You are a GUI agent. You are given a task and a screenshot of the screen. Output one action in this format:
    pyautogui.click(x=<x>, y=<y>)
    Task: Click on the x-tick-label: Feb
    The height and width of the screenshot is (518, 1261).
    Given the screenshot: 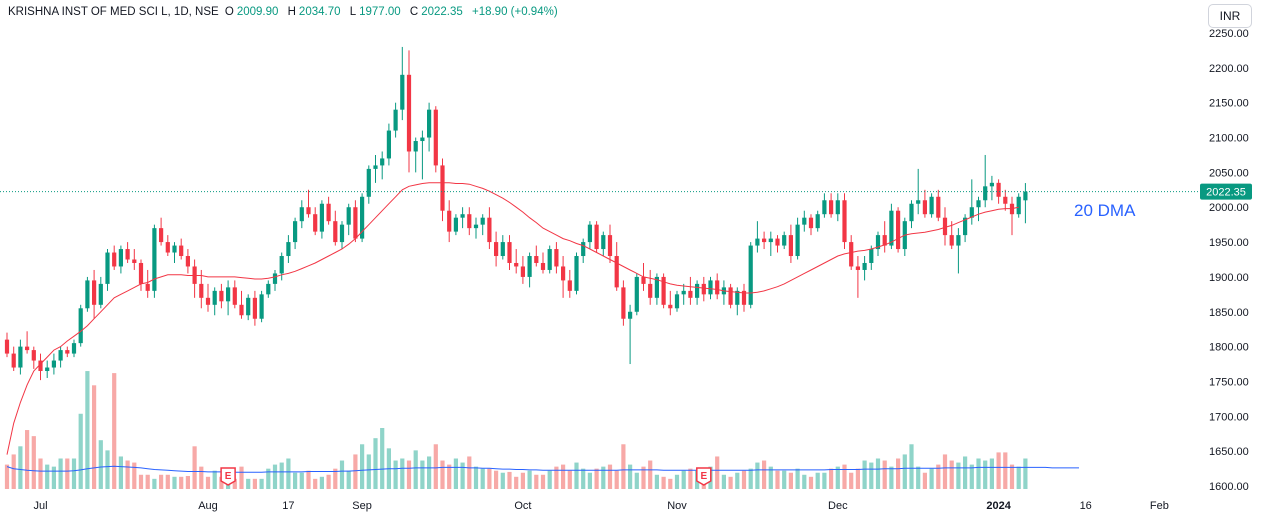 What is the action you would take?
    pyautogui.click(x=1159, y=506)
    